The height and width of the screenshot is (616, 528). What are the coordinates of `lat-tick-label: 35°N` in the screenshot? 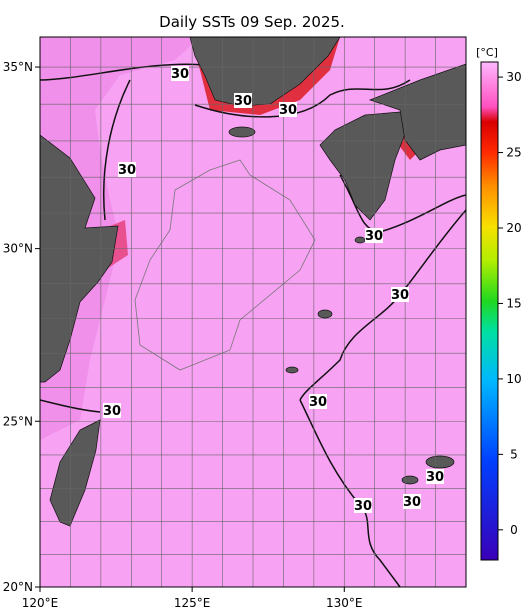 It's located at (18, 67).